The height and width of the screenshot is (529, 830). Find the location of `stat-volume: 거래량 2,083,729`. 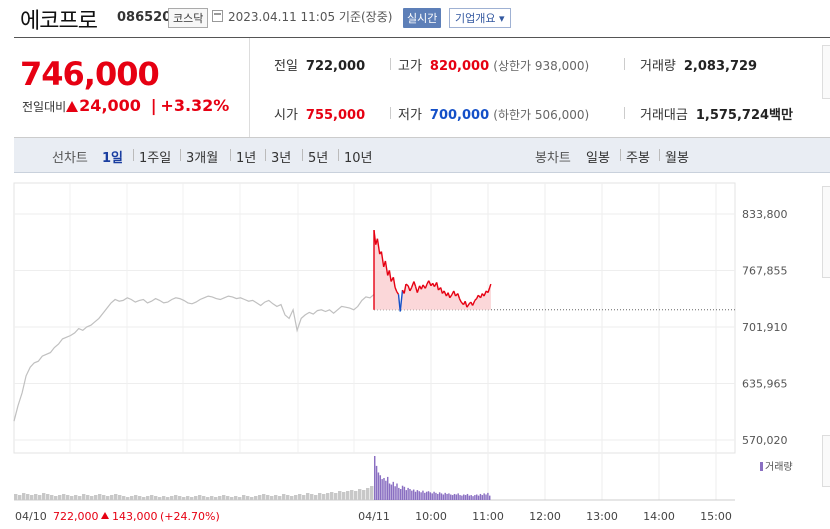

stat-volume: 거래량 2,083,729 is located at coordinates (699, 66).